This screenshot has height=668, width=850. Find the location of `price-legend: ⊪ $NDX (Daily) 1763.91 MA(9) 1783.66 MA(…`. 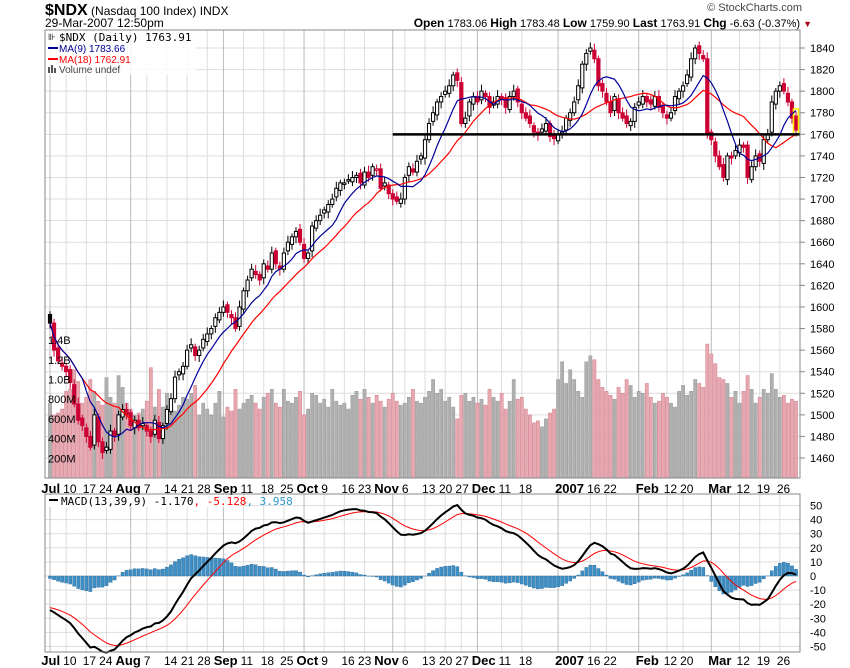

price-legend: ⊪ $NDX (Daily) 1763.91 MA(9) 1783.66 MA(… is located at coordinates (121, 53).